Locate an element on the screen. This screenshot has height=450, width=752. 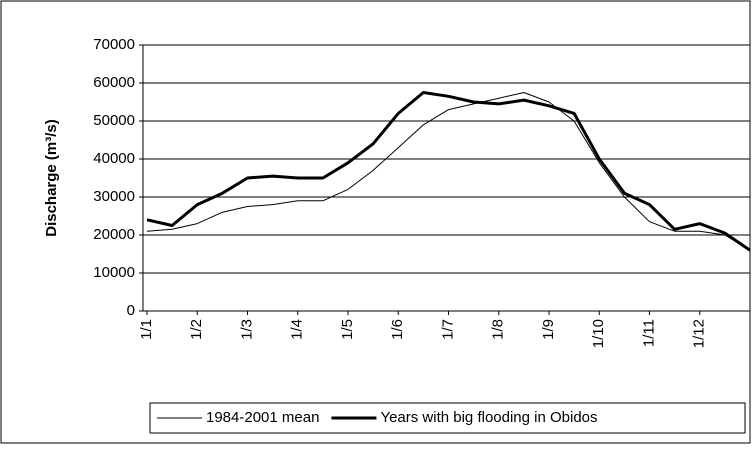
y-axis-label: Discharge (m³/s) is located at coordinates (51, 178).